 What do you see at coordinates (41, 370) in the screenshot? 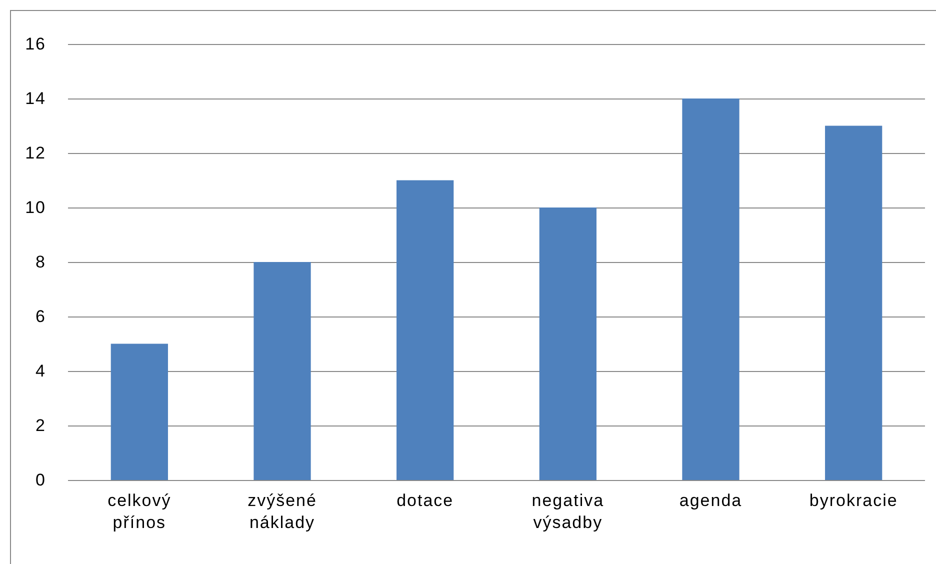
I see `y-tick-label: 4` at bounding box center [41, 370].